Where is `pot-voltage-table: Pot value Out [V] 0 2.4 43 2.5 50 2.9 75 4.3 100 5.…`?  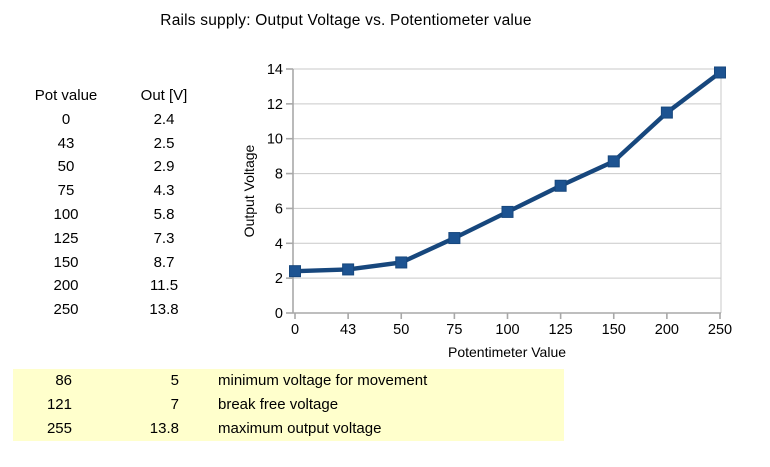
pot-voltage-table: Pot value Out [V] 0 2.4 43 2.5 50 2.9 75 4.3 100 5.… is located at coordinates (98, 203).